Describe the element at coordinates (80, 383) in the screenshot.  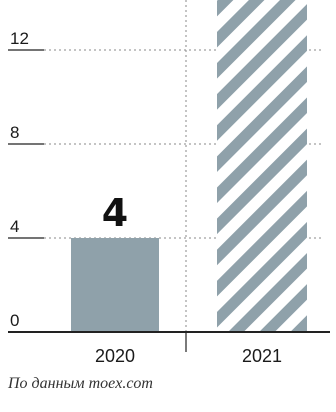
I see `source-note: По данным moex.com` at that location.